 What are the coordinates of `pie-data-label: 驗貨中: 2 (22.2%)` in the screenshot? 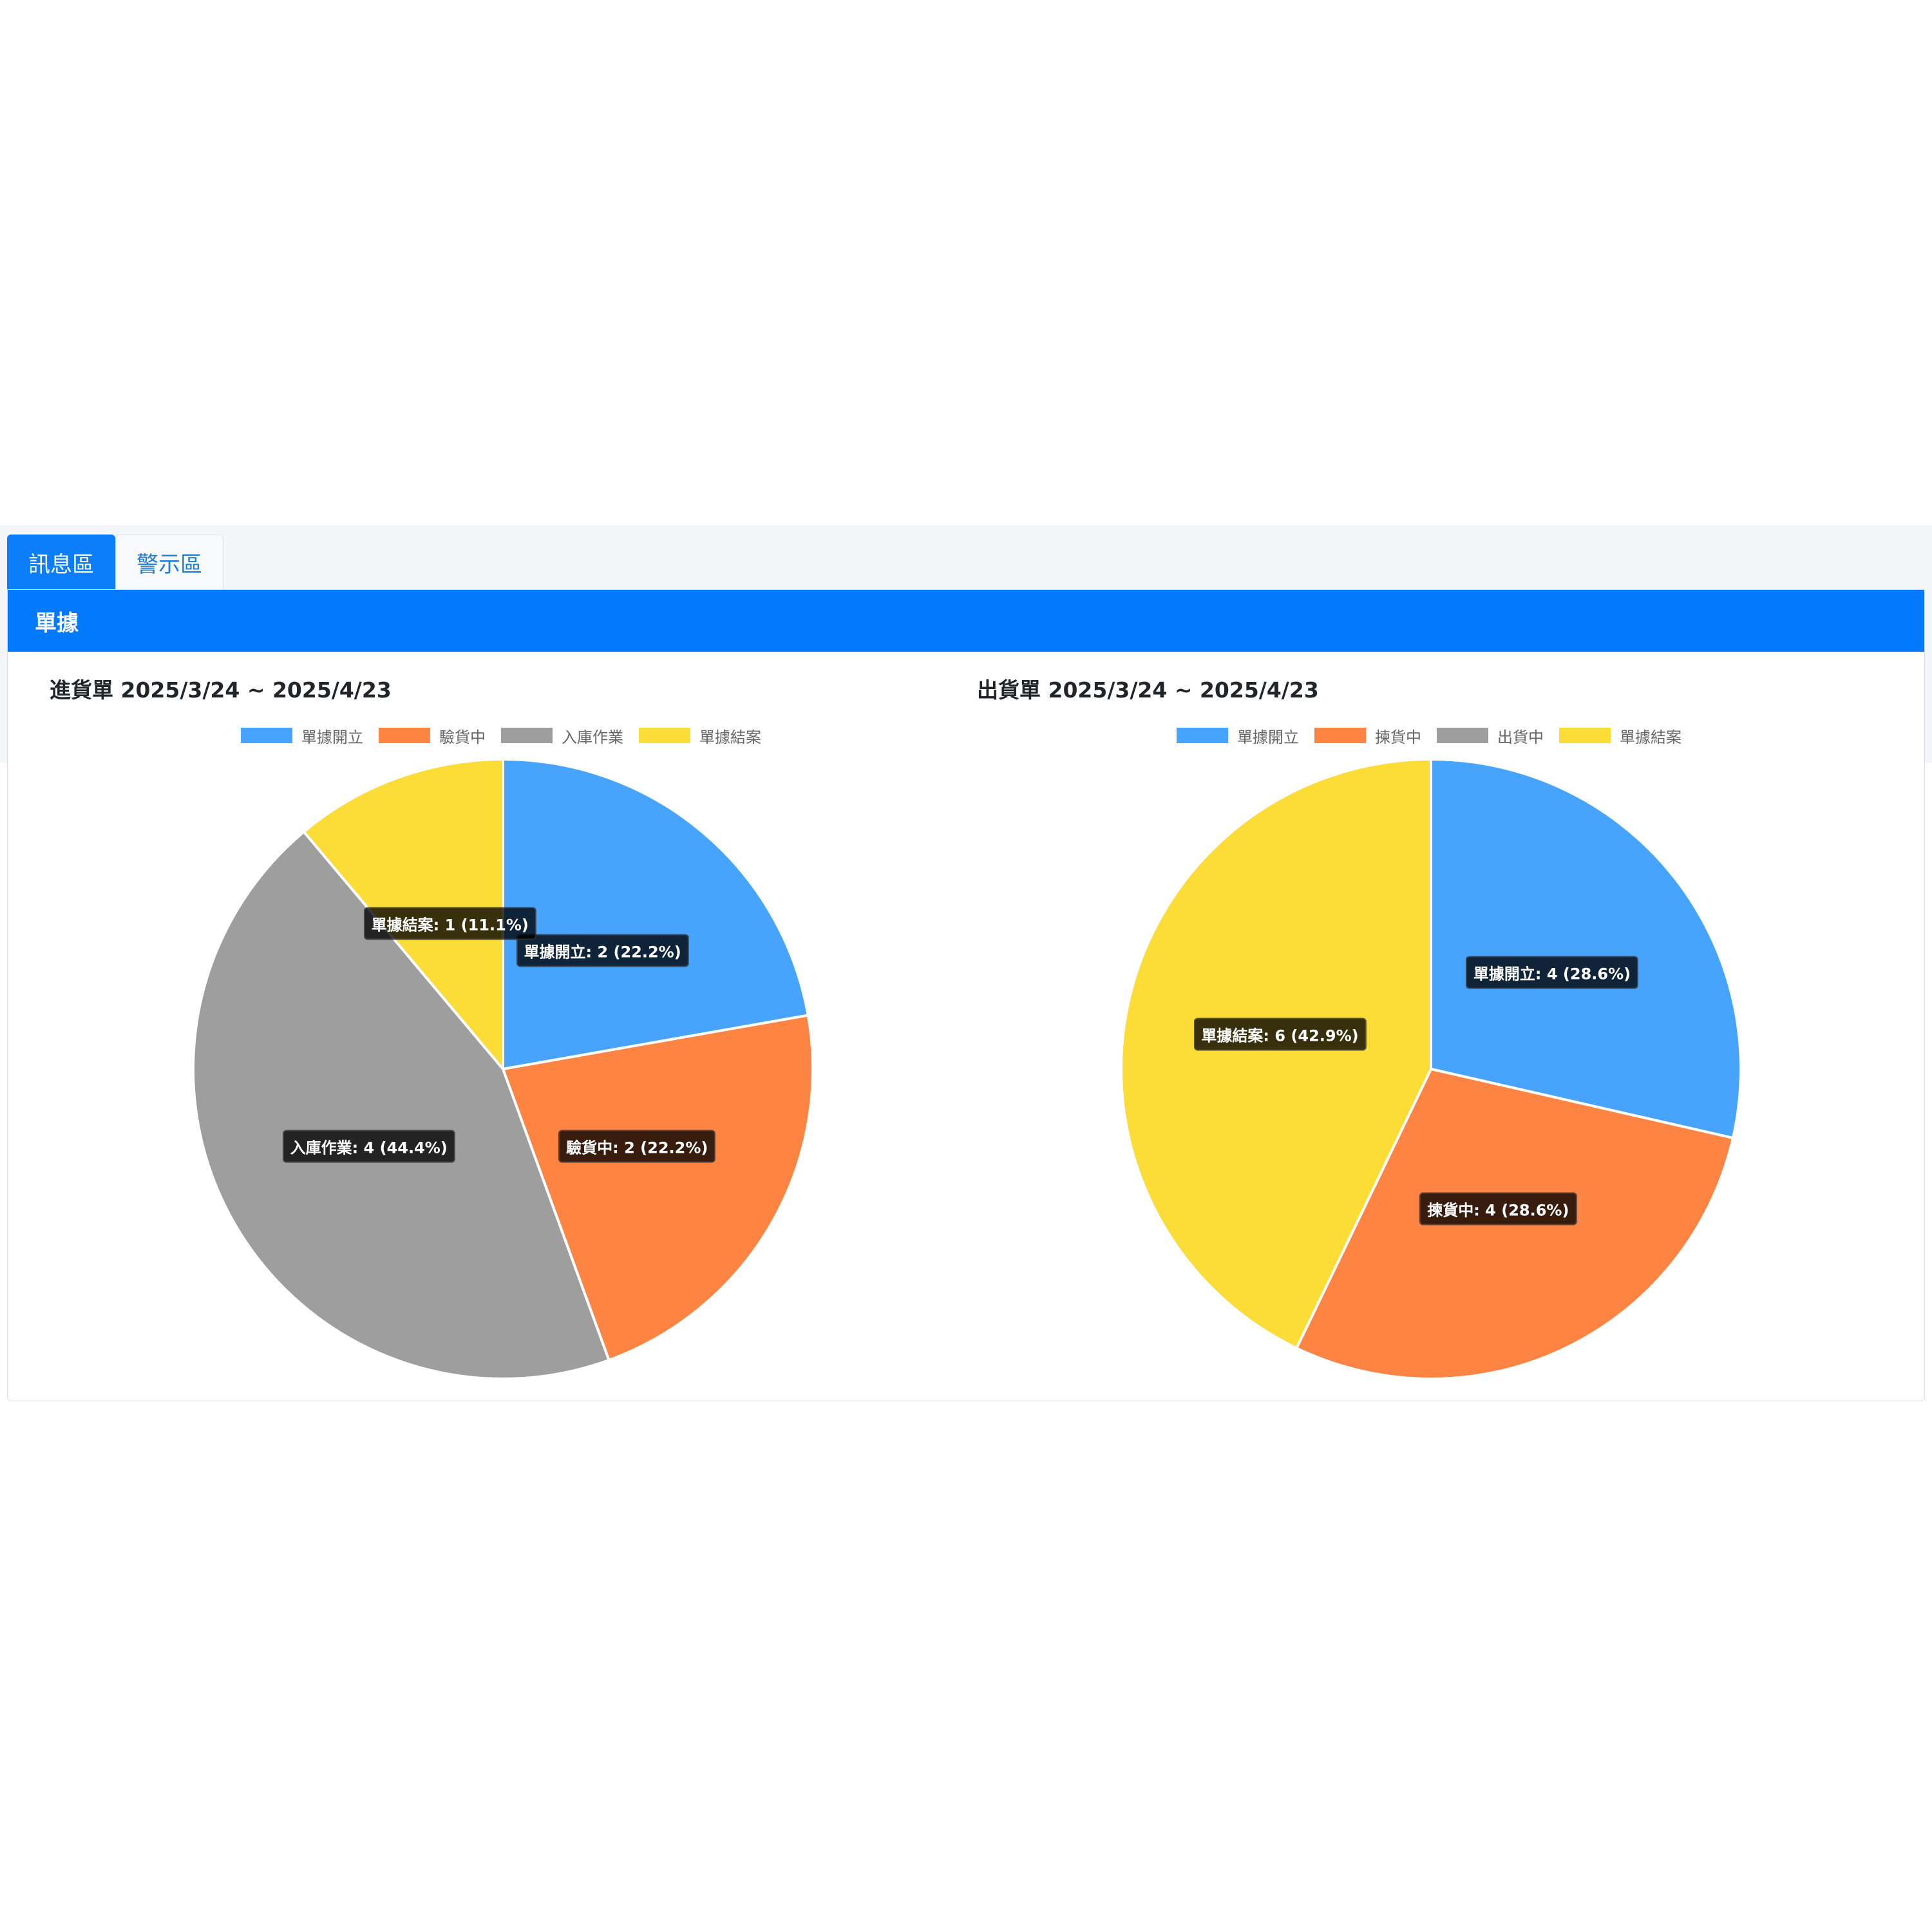 It's located at (637, 1146).